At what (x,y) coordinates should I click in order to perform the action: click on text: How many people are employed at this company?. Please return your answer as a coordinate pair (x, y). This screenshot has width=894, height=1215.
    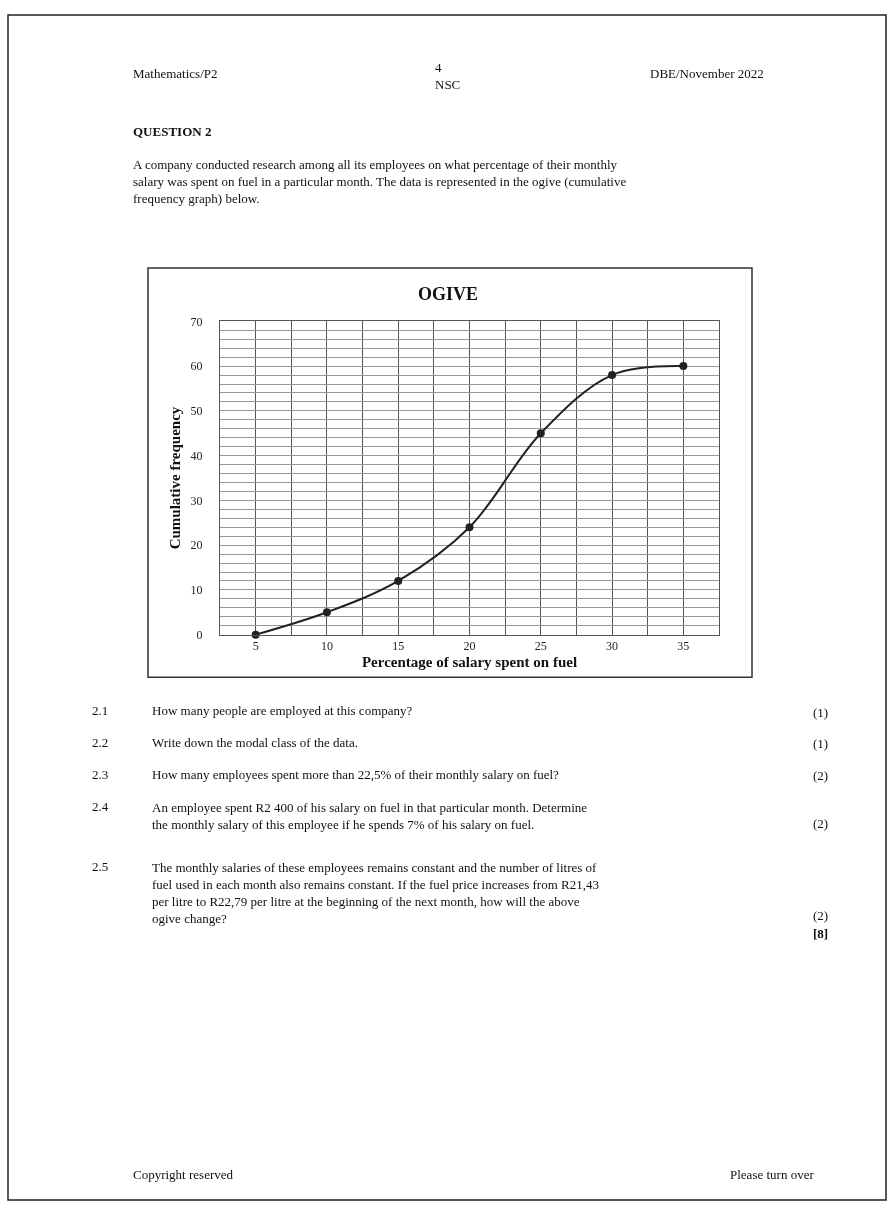
    Looking at the image, I should click on (282, 710).